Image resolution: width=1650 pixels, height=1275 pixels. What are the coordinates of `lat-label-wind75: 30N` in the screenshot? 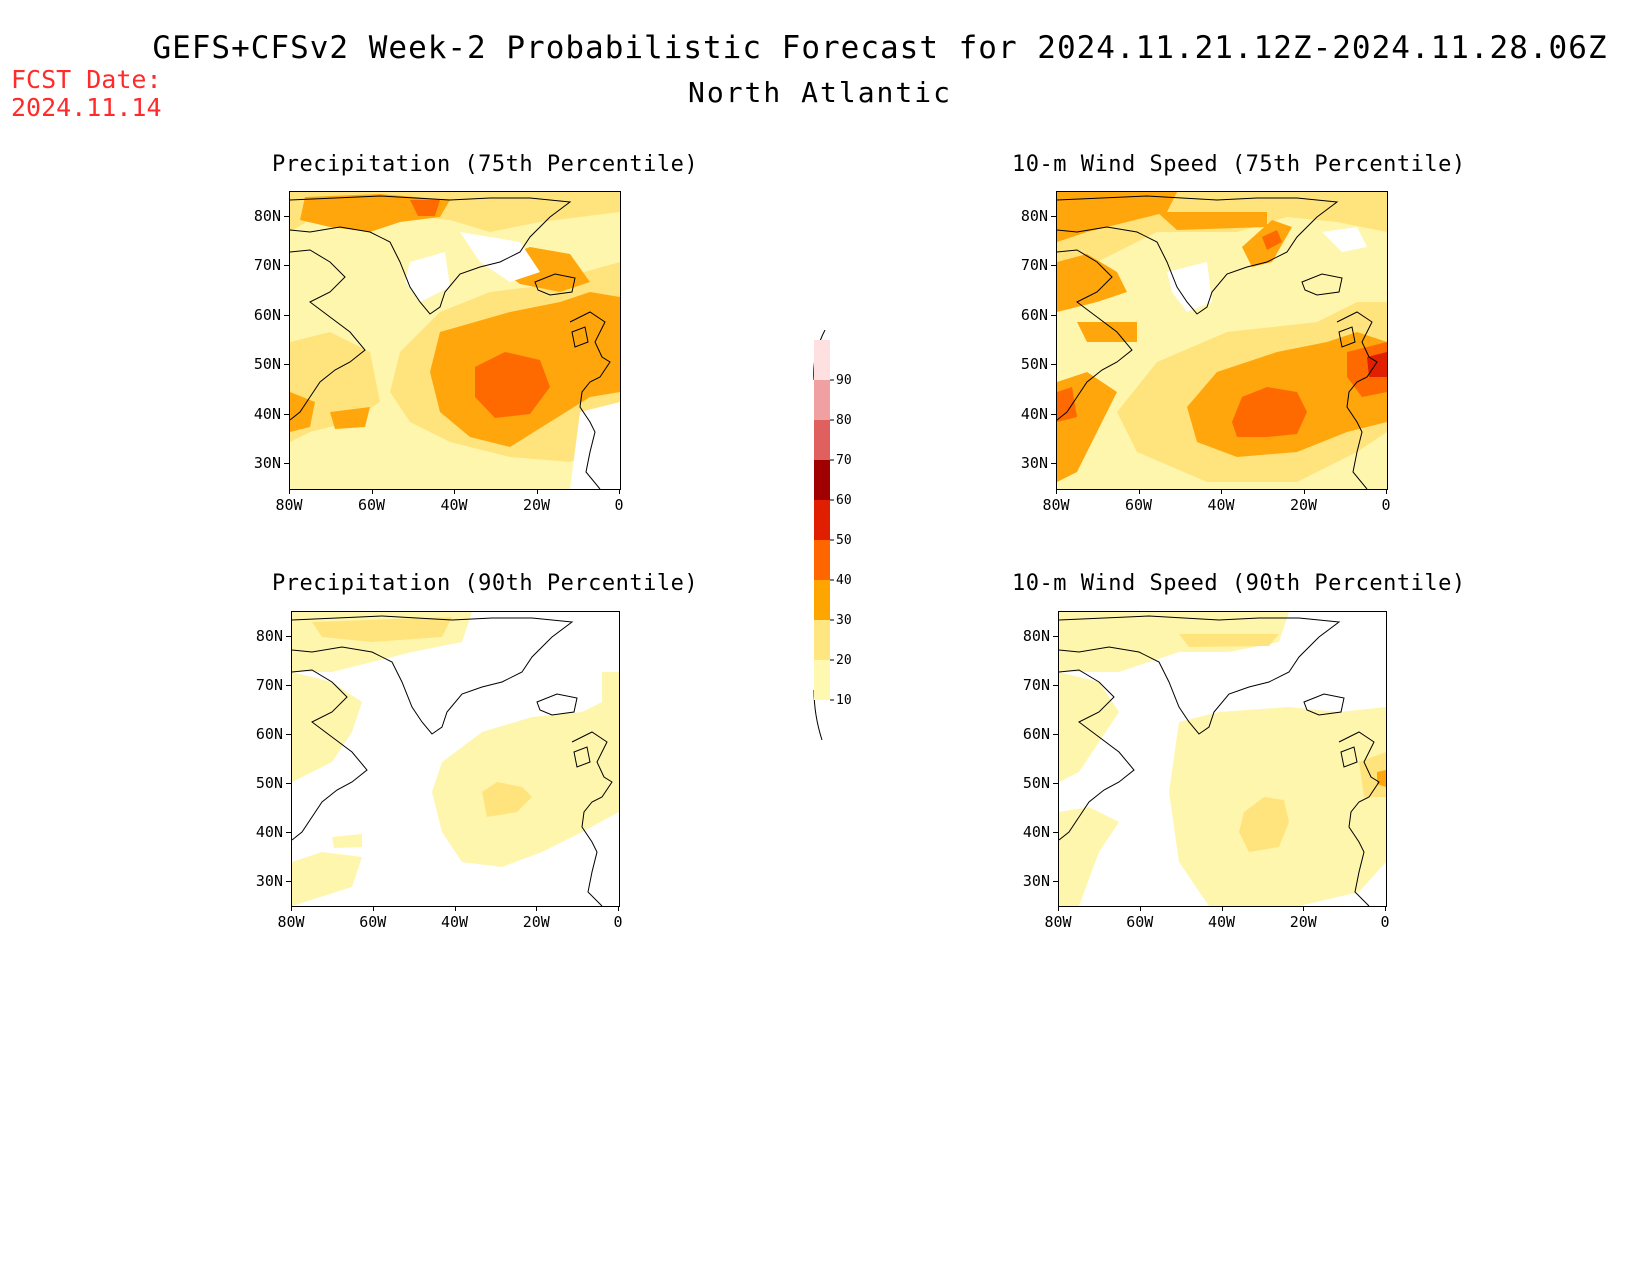 It's located at (1034, 463).